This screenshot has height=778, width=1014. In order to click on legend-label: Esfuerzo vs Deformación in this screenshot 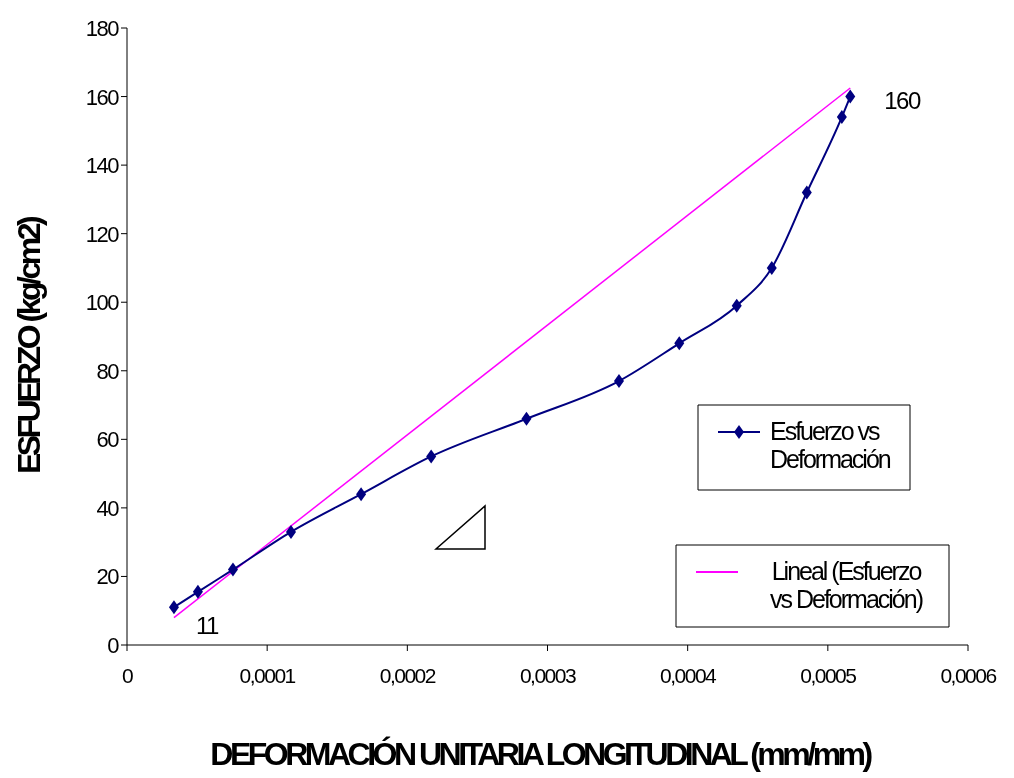, I will do `click(830, 445)`.